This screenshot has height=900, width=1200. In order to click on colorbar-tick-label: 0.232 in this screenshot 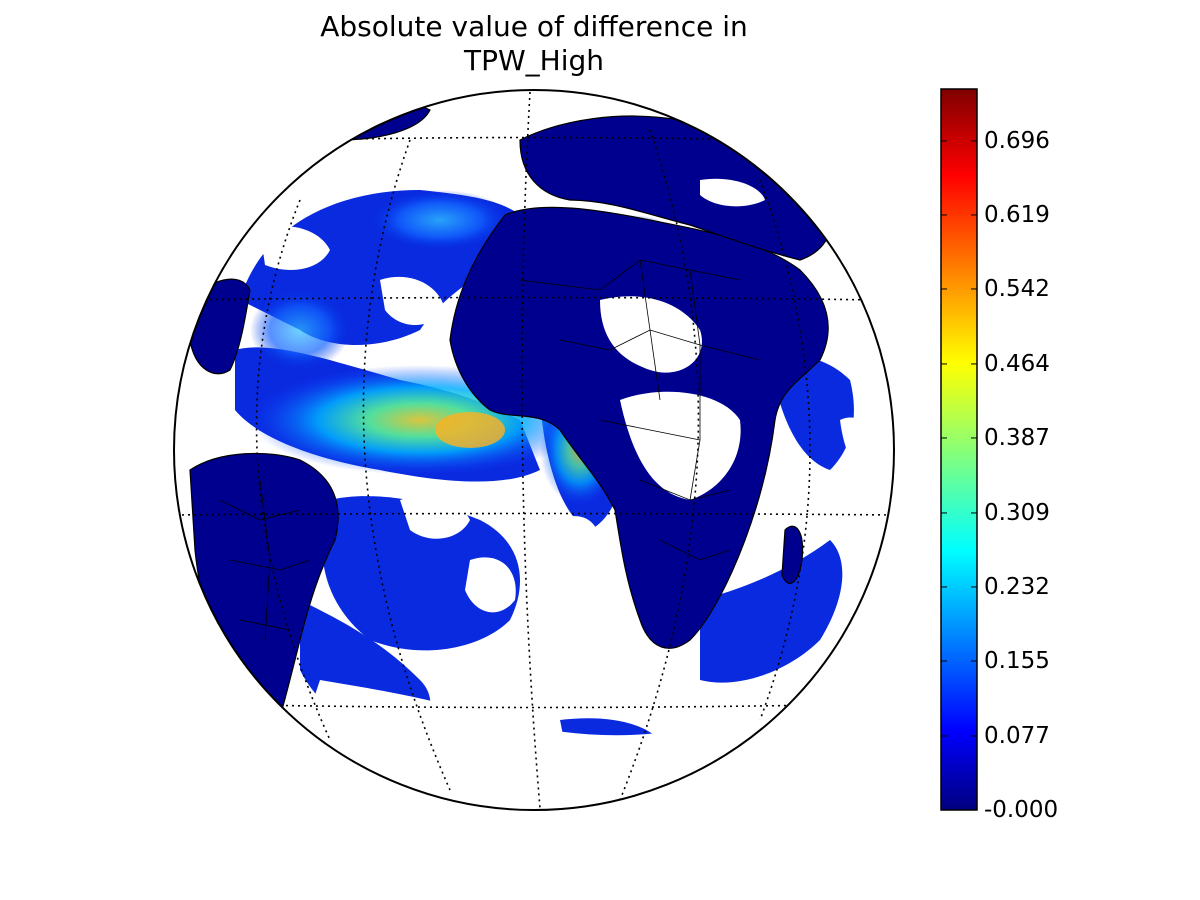, I will do `click(1017, 586)`.